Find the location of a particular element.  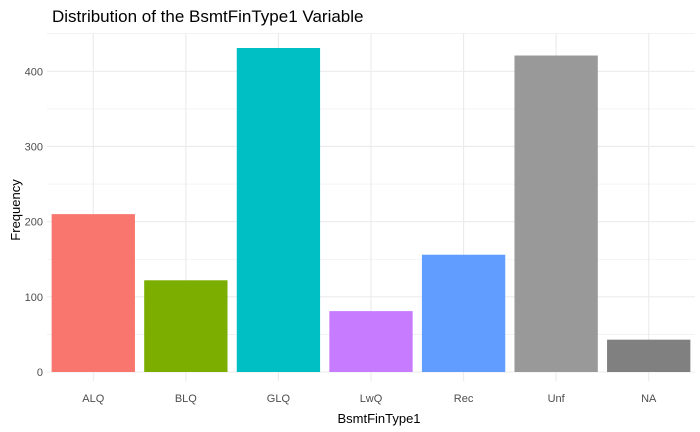

bar-blq is located at coordinates (186, 326).